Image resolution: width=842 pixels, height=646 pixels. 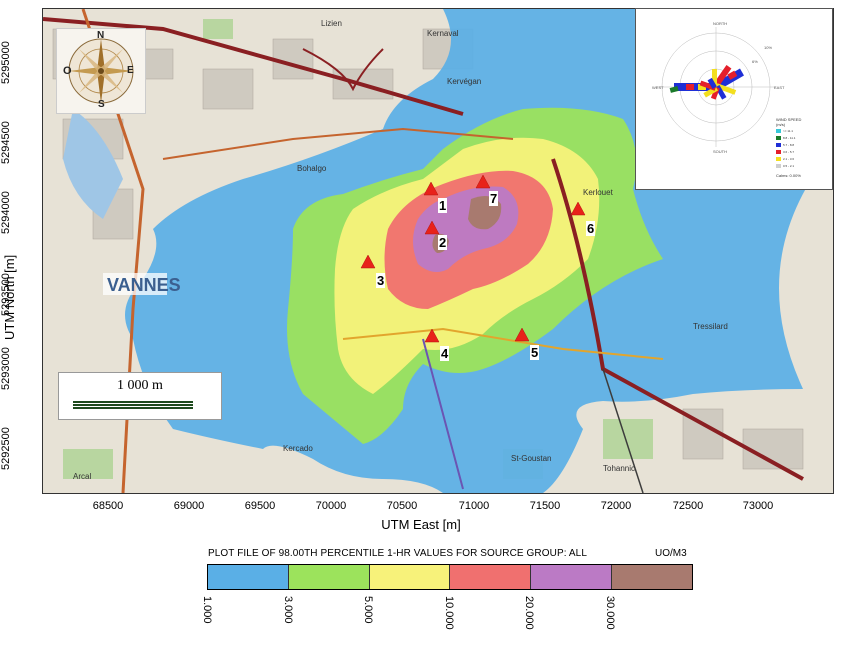 I want to click on scale-bar-lines, so click(x=133, y=405).